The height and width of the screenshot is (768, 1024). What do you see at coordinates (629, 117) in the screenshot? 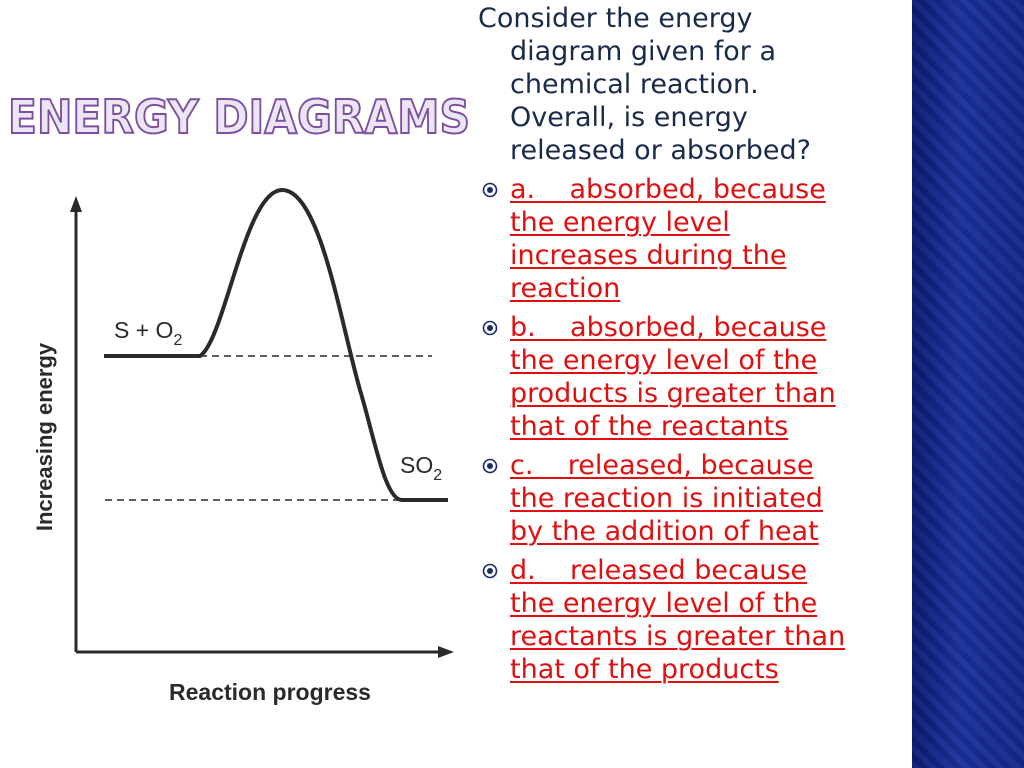
I see `question-line: Overall, is energy` at bounding box center [629, 117].